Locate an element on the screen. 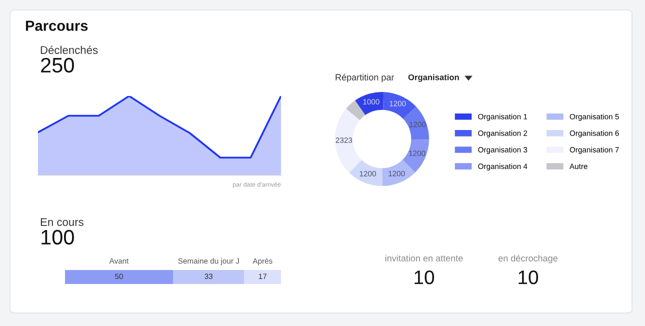 The width and height of the screenshot is (645, 326). text: Parcours is located at coordinates (57, 25).